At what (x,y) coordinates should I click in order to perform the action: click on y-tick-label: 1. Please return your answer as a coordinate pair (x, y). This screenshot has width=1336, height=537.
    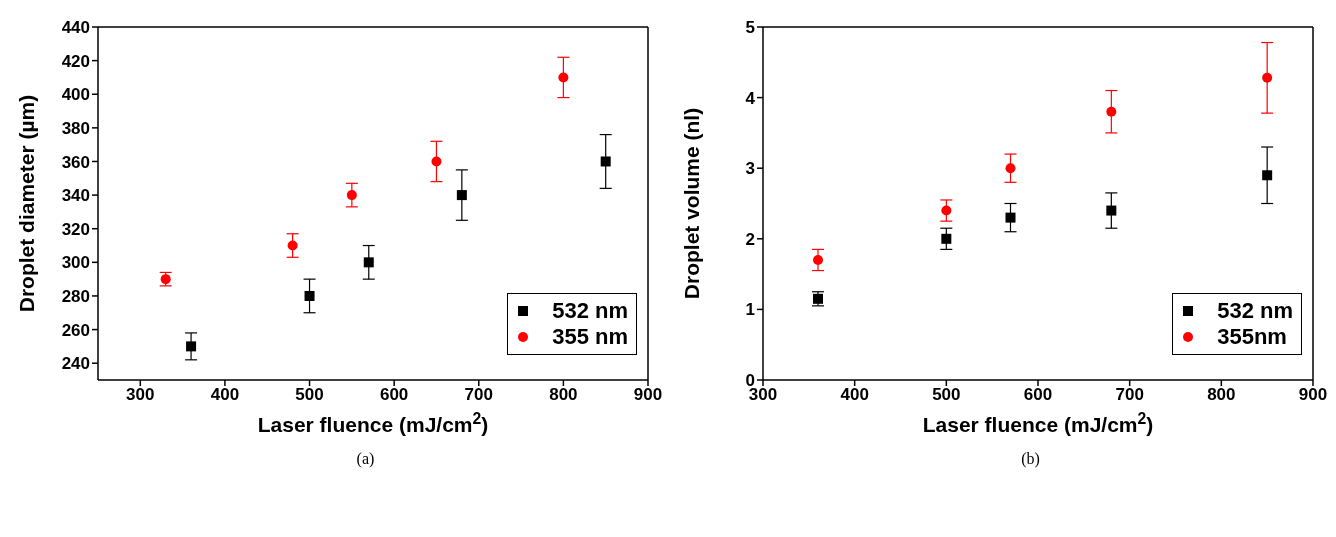
    Looking at the image, I should click on (750, 310).